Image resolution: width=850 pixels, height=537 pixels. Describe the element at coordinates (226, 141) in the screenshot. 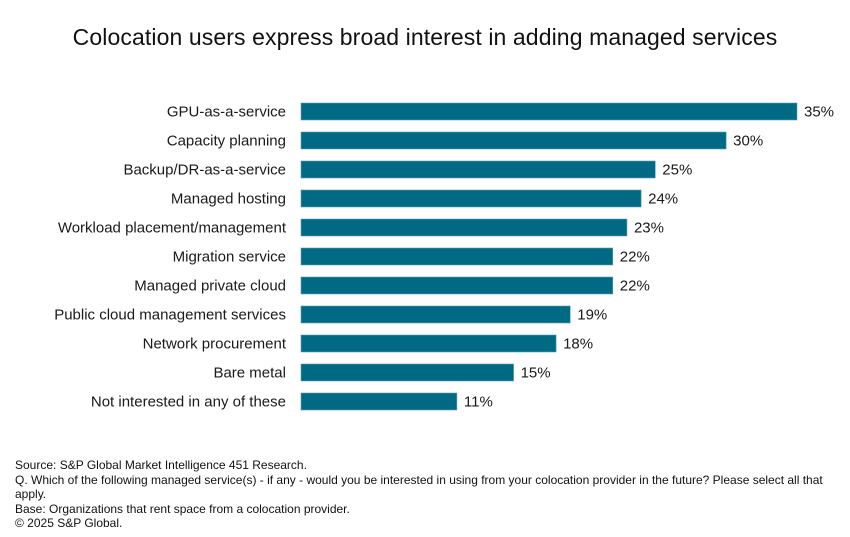

I see `category-label: Capacity planning` at that location.